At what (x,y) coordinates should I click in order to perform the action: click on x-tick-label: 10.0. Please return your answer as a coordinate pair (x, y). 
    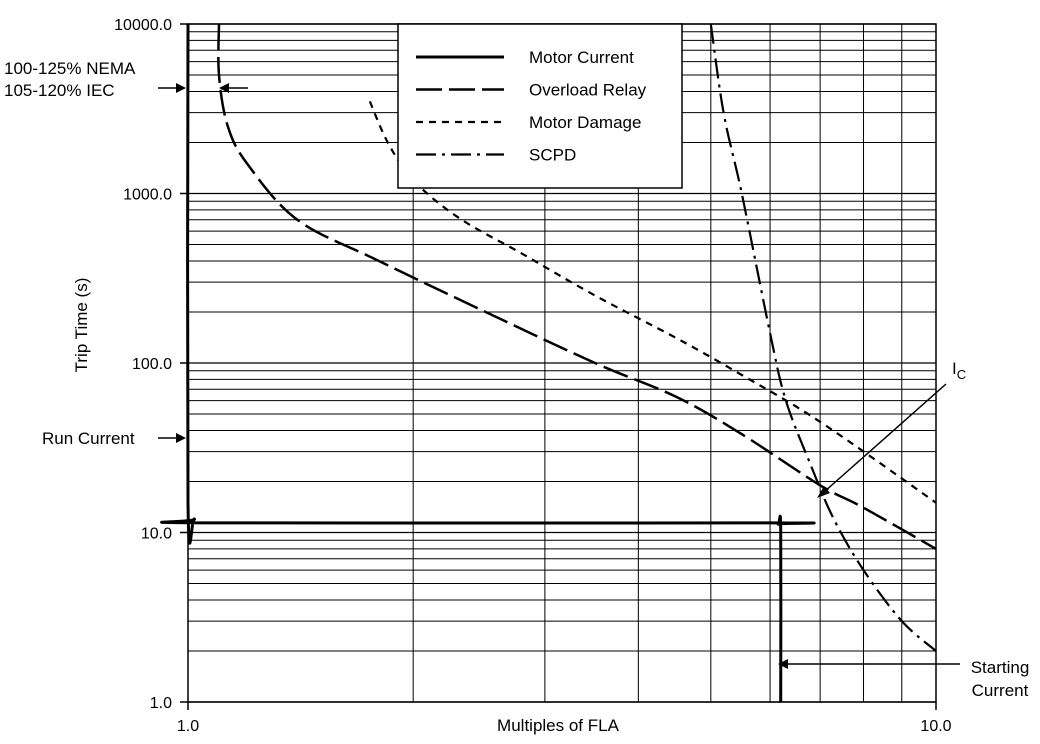
    Looking at the image, I should click on (935, 726).